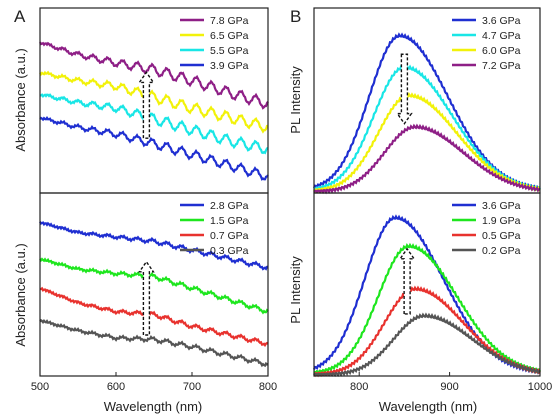 This screenshot has height=418, width=554. I want to click on legend-label-A-top-1: 6.5 GPa, so click(229, 36).